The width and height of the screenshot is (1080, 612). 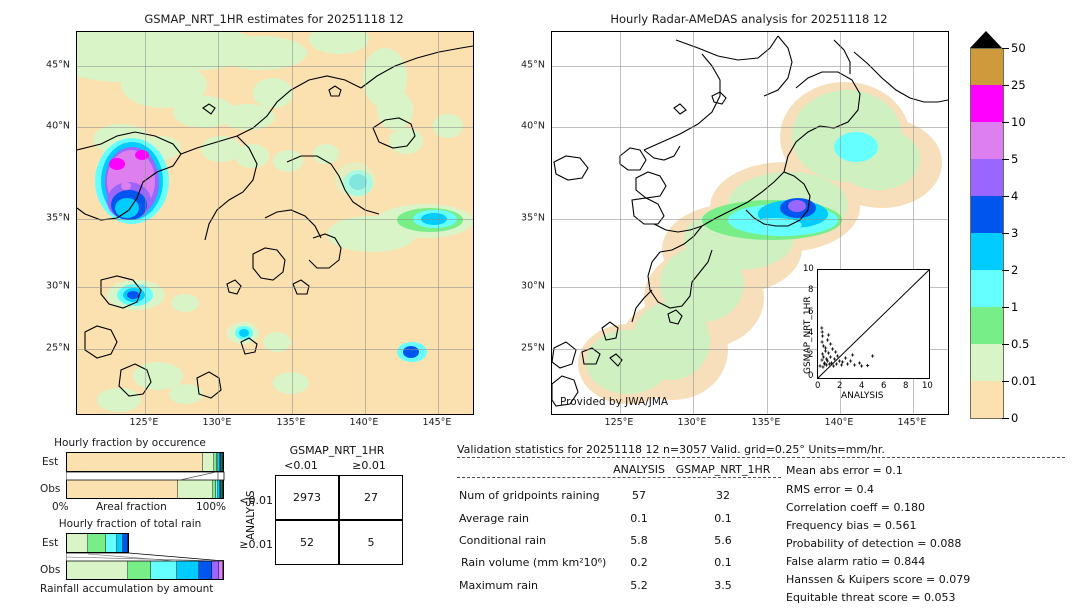 I want to click on colorbar-tick-label: 0, so click(x=1015, y=418).